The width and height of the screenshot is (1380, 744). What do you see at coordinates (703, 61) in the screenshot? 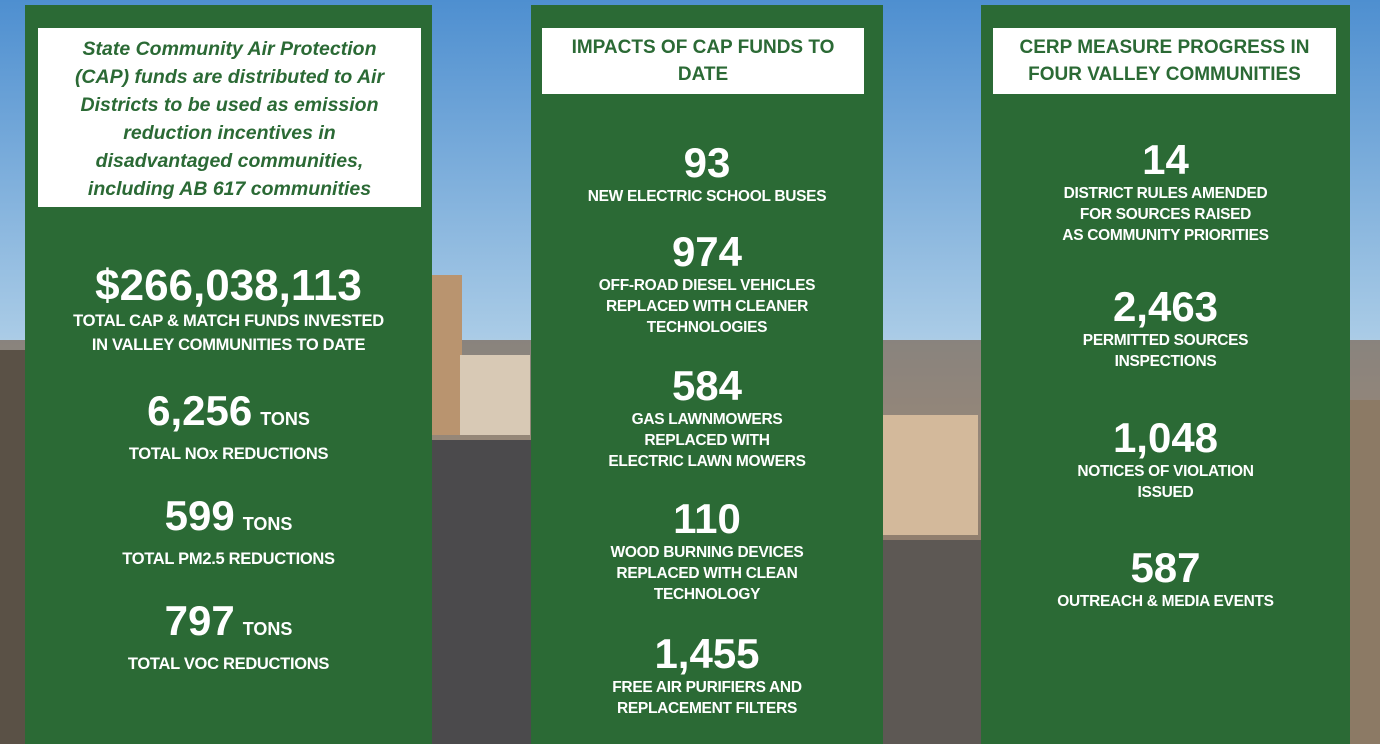
I see `panel-header: IMPACTS OF CAP FUNDS TO DATE` at bounding box center [703, 61].